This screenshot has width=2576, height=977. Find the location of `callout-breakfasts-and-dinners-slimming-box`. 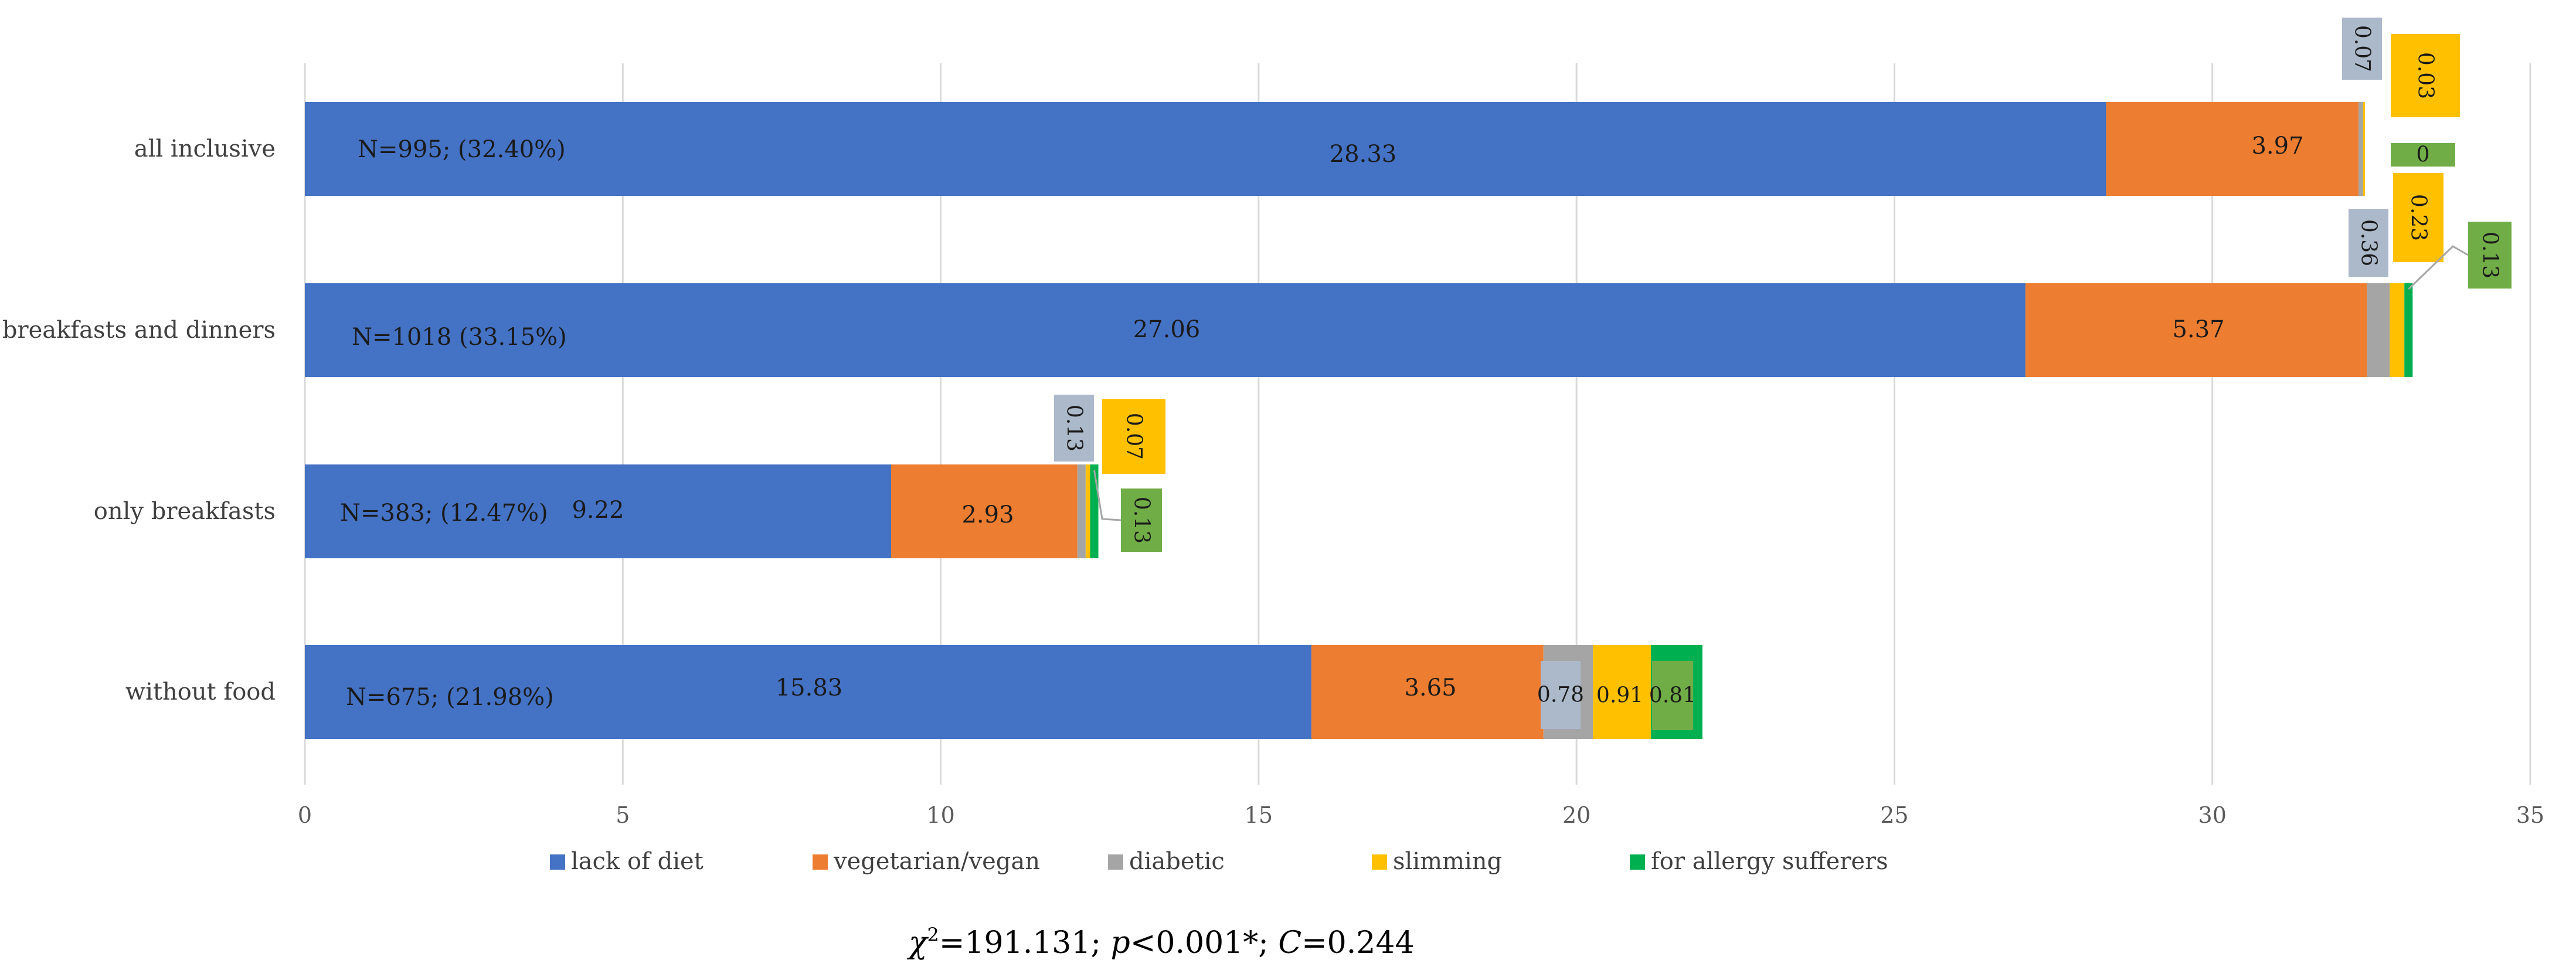

callout-breakfasts-and-dinners-slimming-box is located at coordinates (2418, 217).